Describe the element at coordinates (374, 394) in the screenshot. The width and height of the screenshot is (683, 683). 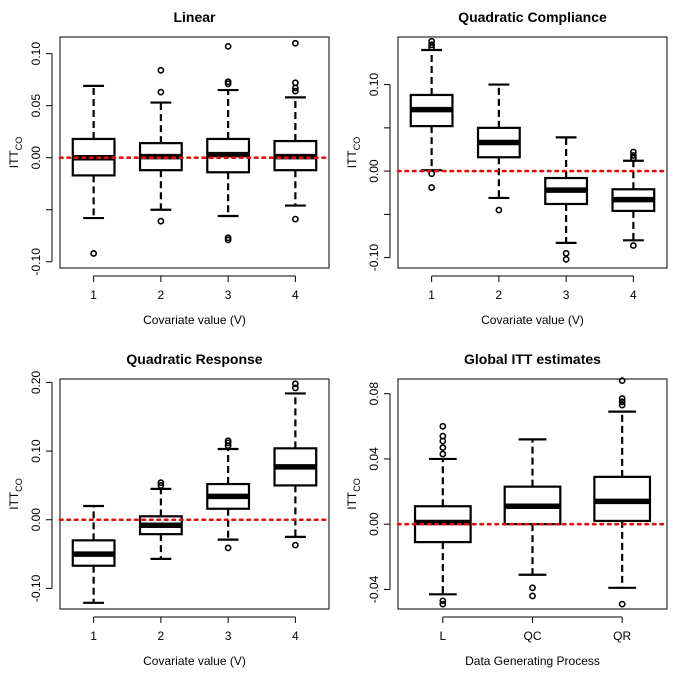
I see `y-tick-label: 0.08` at that location.